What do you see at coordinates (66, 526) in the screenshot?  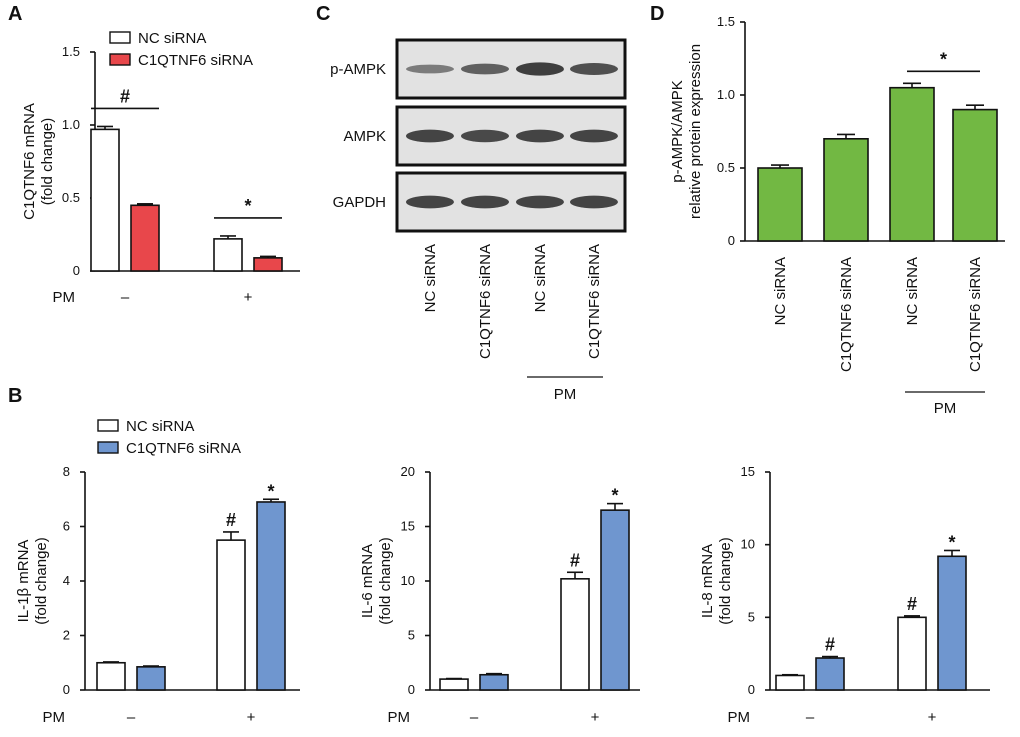 I see `y-tick-label: 6` at bounding box center [66, 526].